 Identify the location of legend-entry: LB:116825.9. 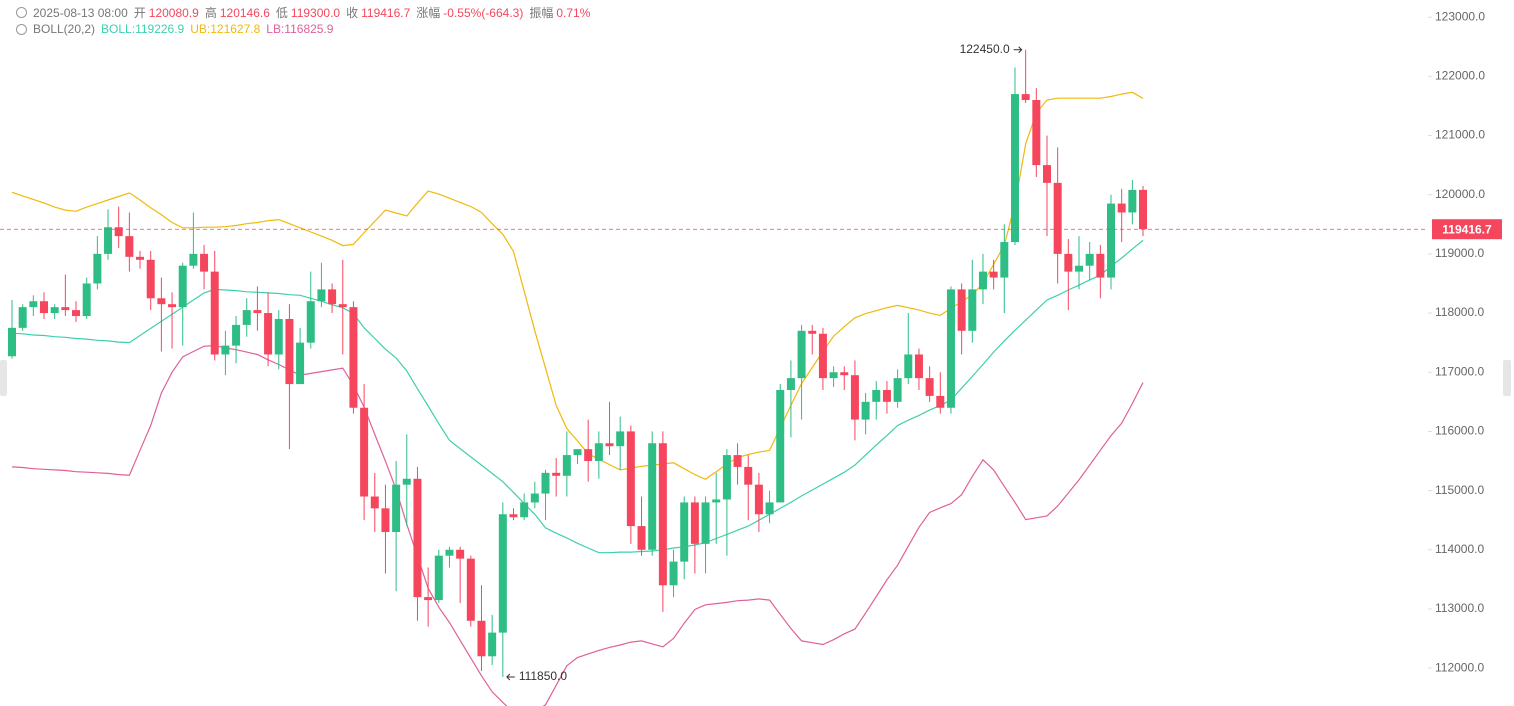
(300, 29).